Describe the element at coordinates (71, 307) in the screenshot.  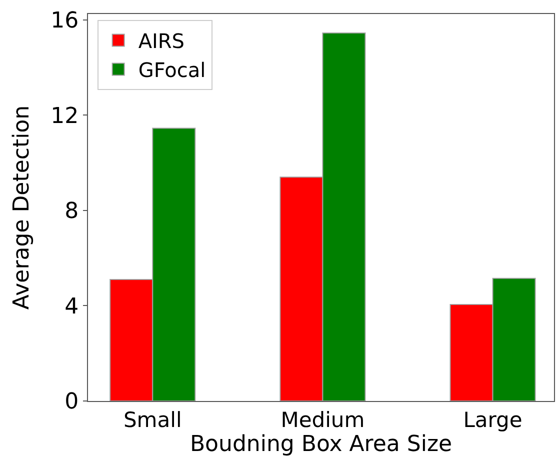
I see `y-tick-label: 4` at that location.